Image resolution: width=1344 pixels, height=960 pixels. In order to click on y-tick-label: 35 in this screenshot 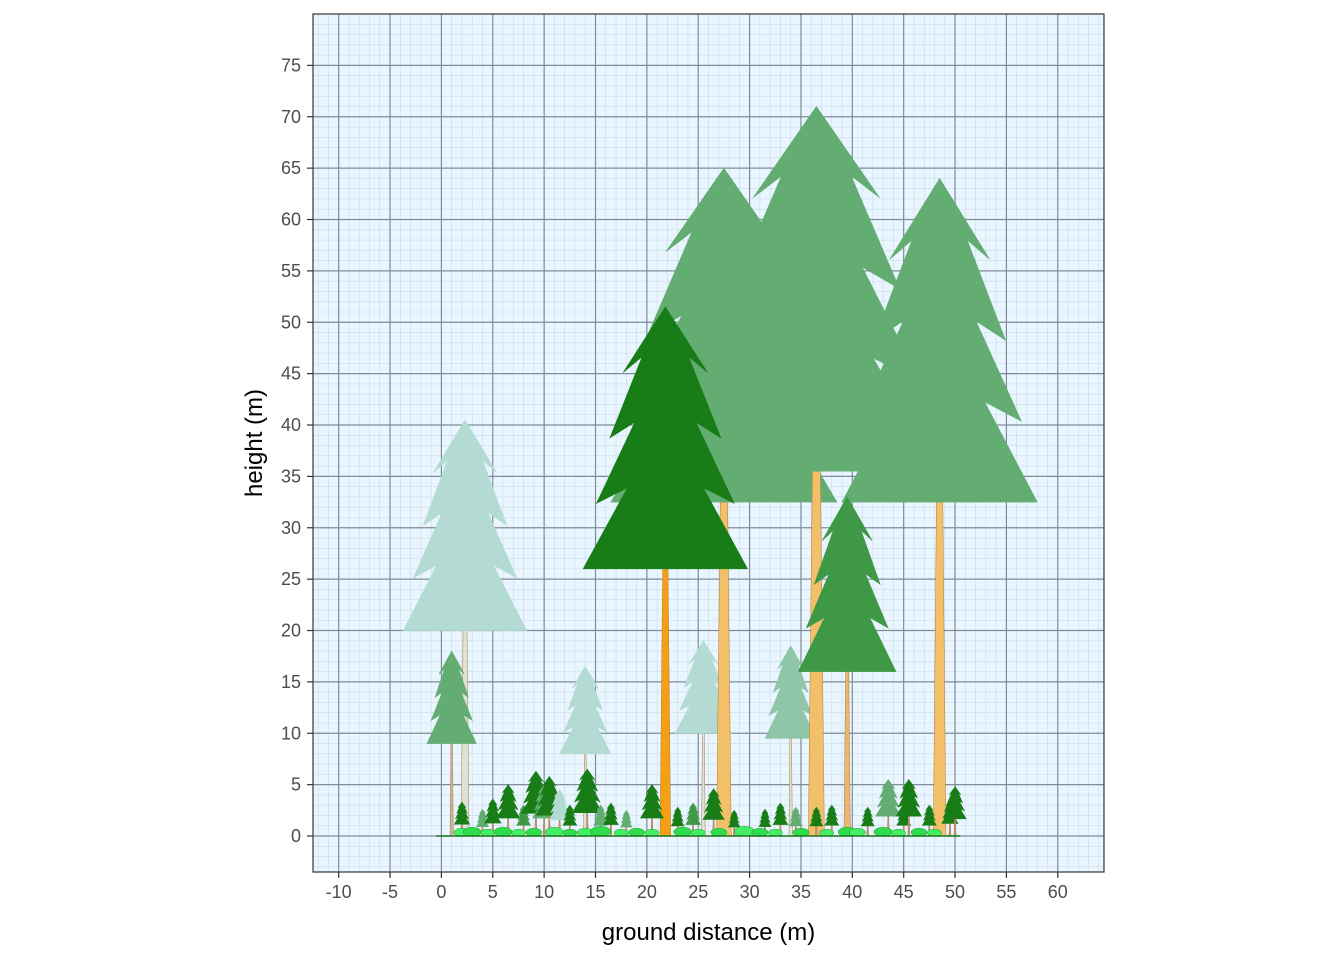, I will do `click(291, 476)`.